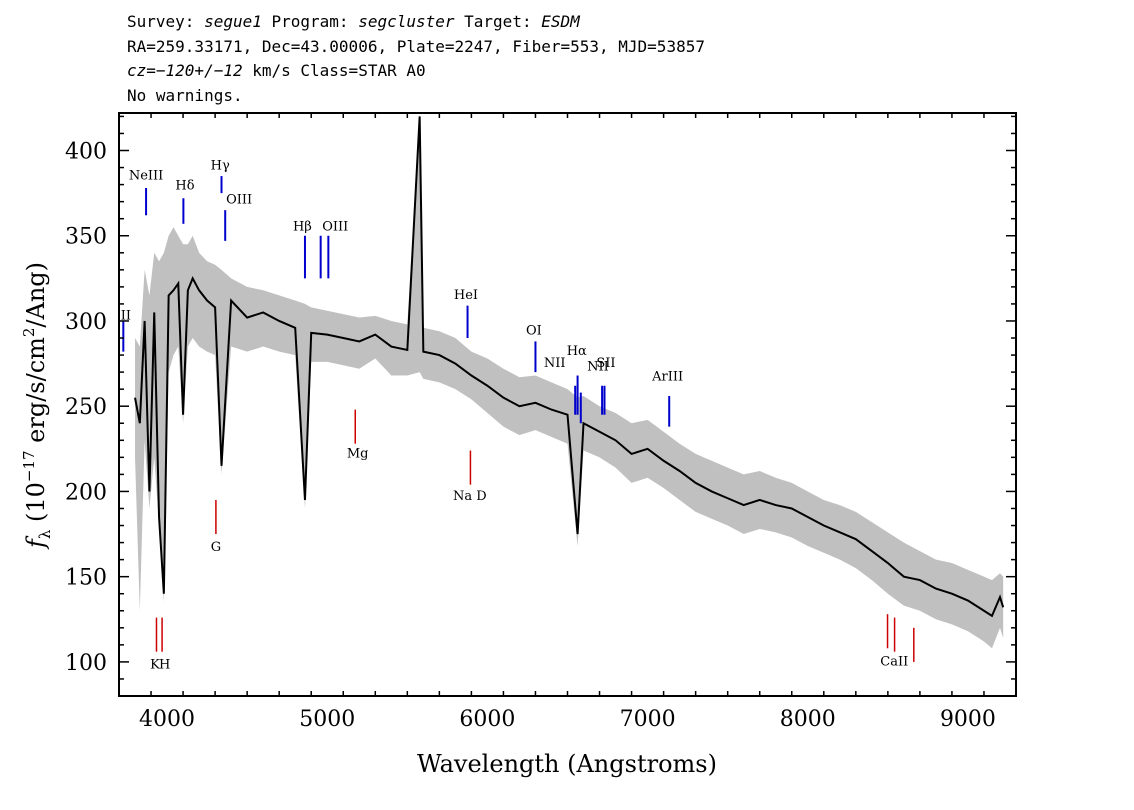  Describe the element at coordinates (894, 661) in the screenshot. I see `absorption-line-label: CaII` at that location.